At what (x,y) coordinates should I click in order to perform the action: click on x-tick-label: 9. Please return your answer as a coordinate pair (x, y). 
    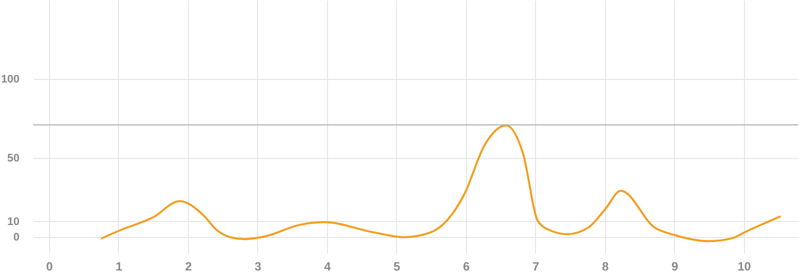
    Looking at the image, I should click on (674, 266).